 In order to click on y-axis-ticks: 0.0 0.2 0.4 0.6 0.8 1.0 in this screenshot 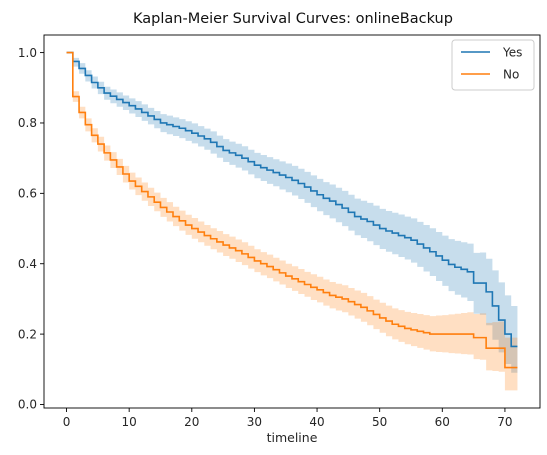, I will do `click(31, 229)`.